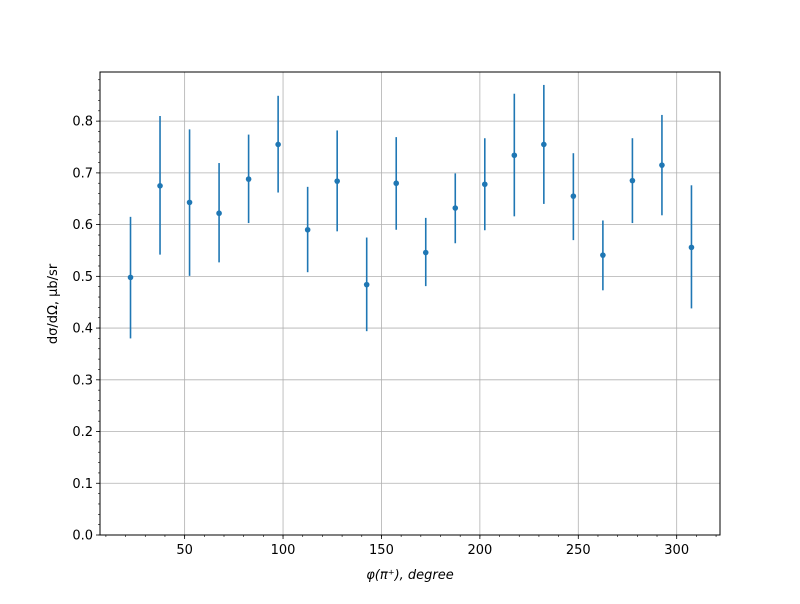 This screenshot has height=604, width=800. I want to click on y-axis-label: dσ/dΩ, μb/sr, so click(53, 303).